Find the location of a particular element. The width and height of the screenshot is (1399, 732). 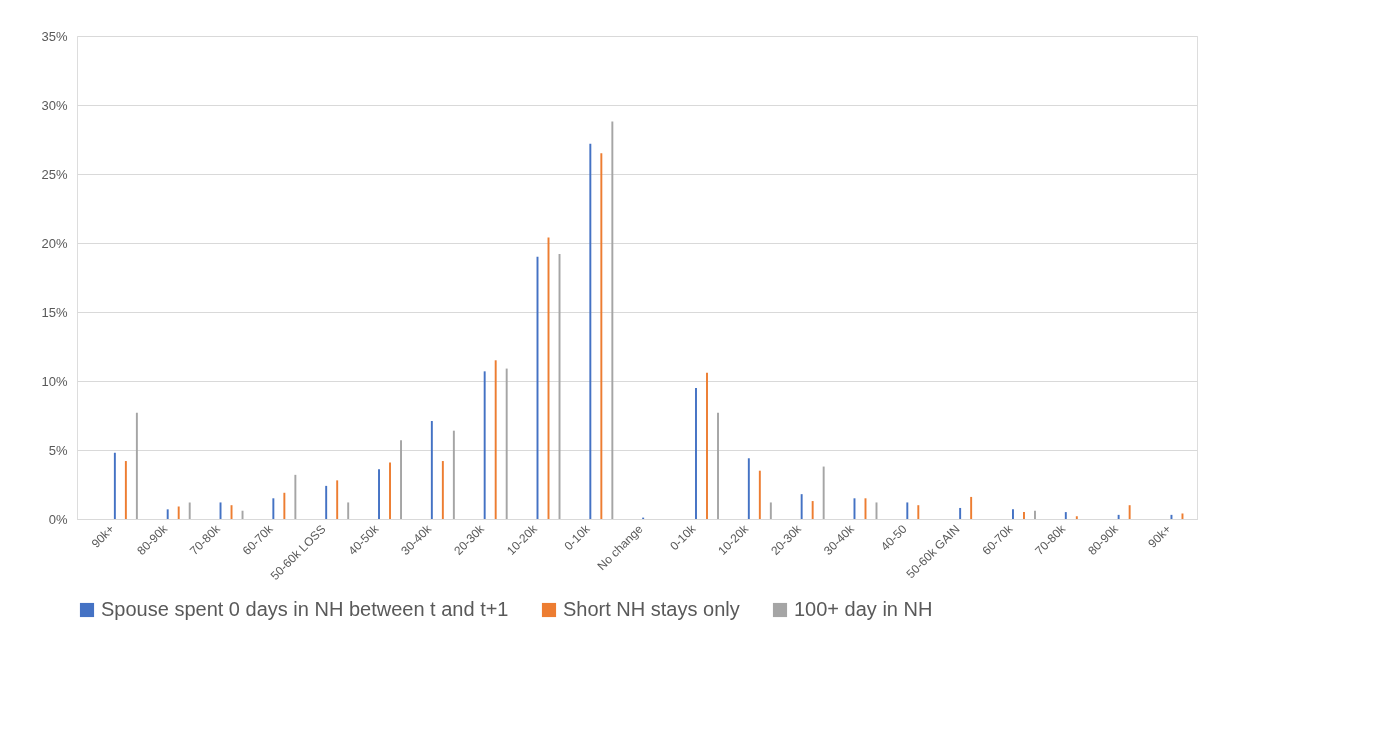

y-tick-label: 0% is located at coordinates (58, 519).